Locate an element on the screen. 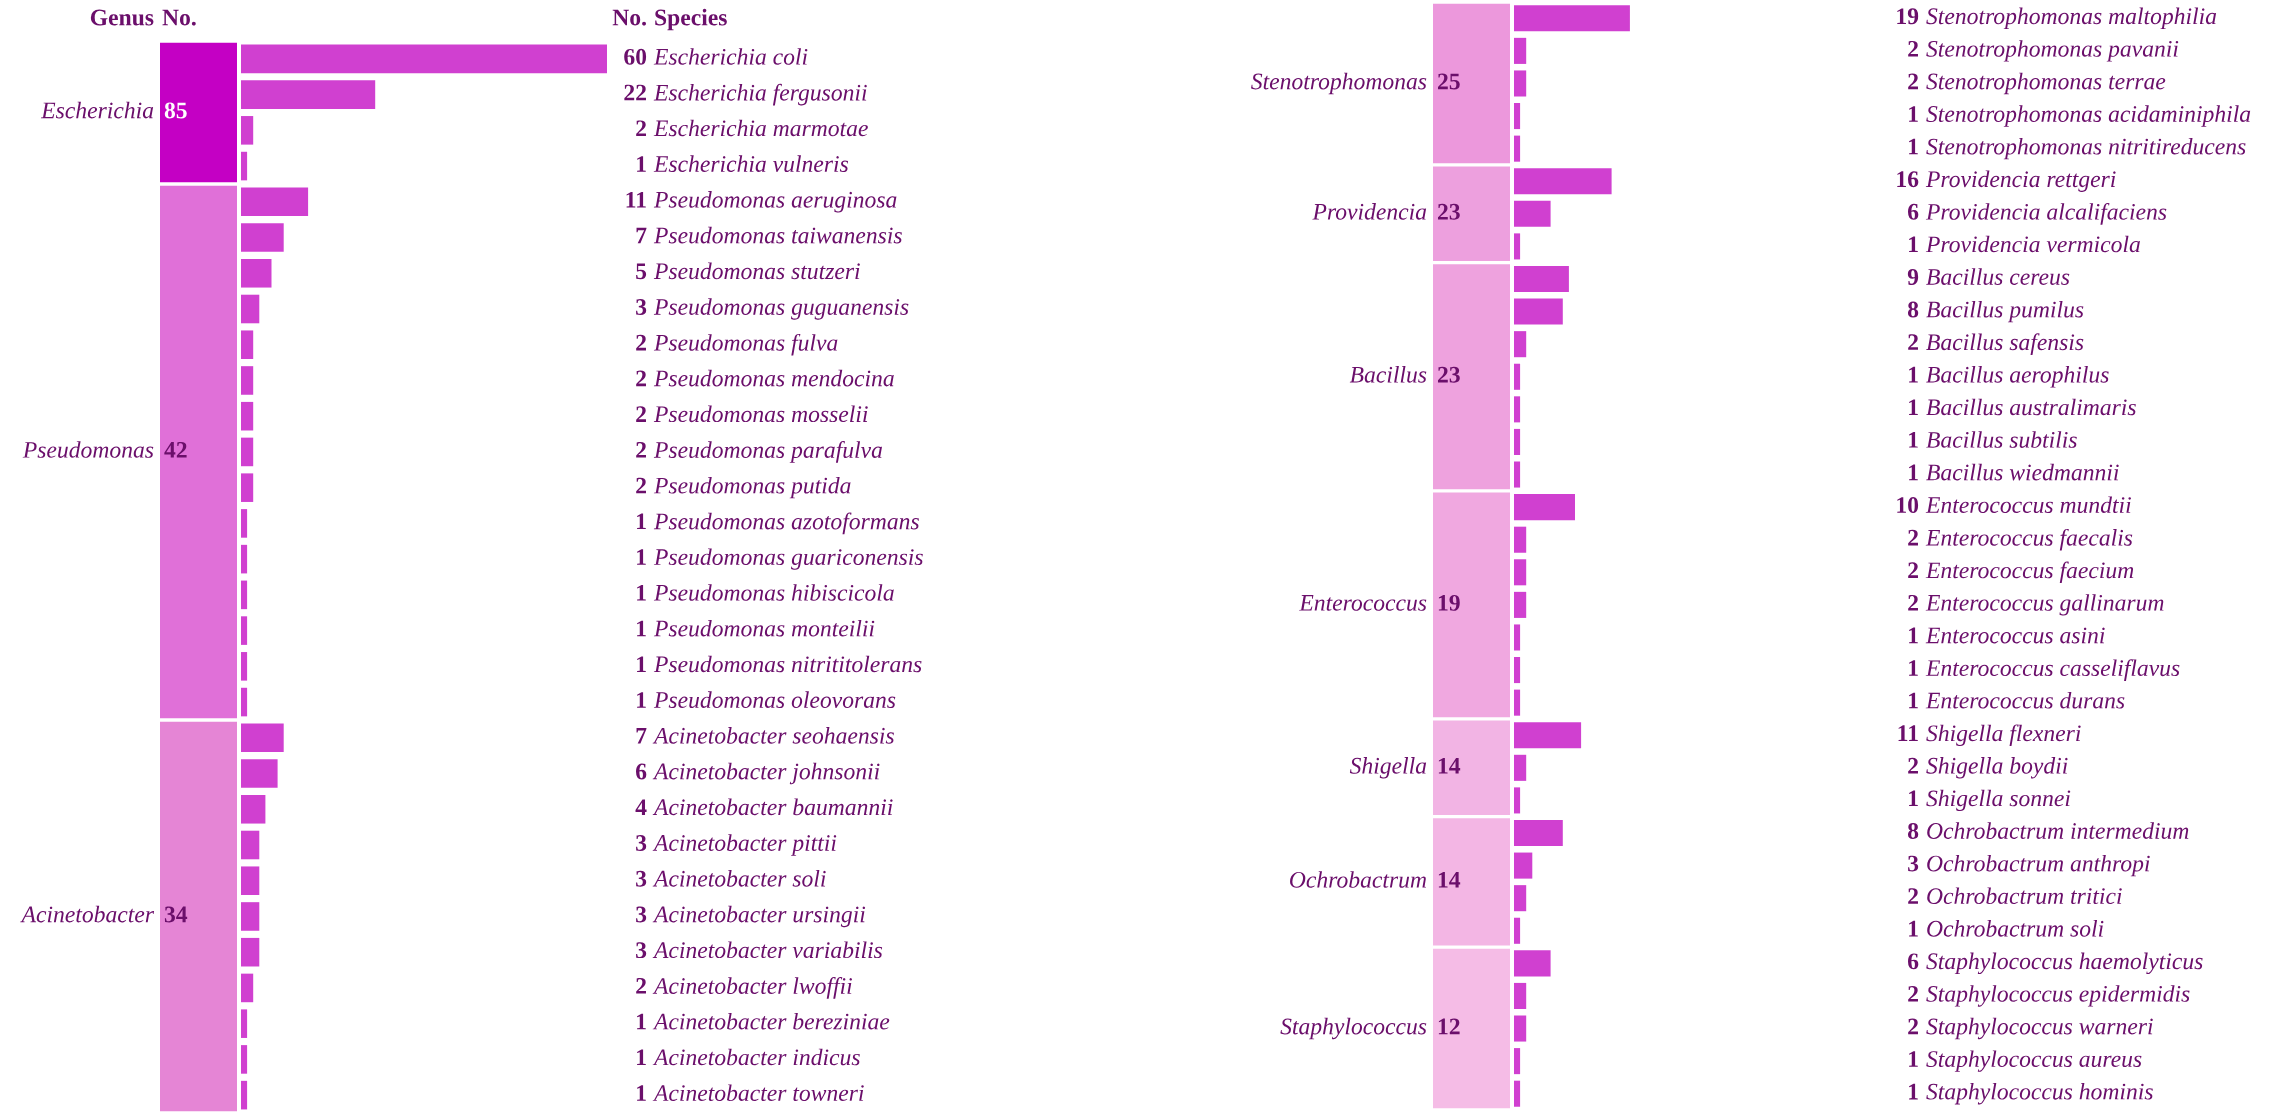  y-tick-label: Acinetobacter indicus is located at coordinates (756, 1057).